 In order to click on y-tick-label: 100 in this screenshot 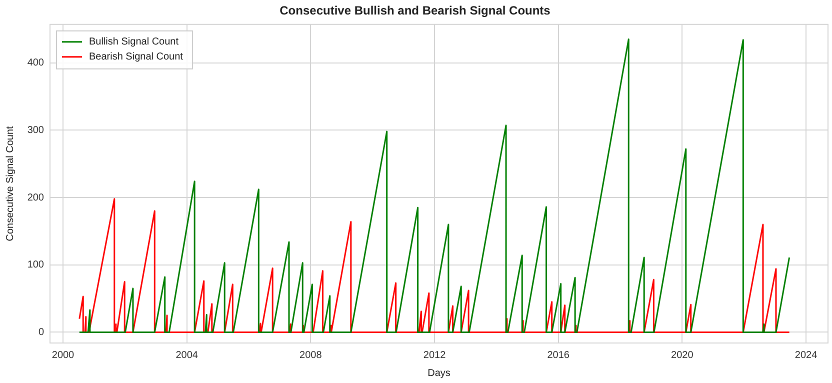, I will do `click(35, 265)`.